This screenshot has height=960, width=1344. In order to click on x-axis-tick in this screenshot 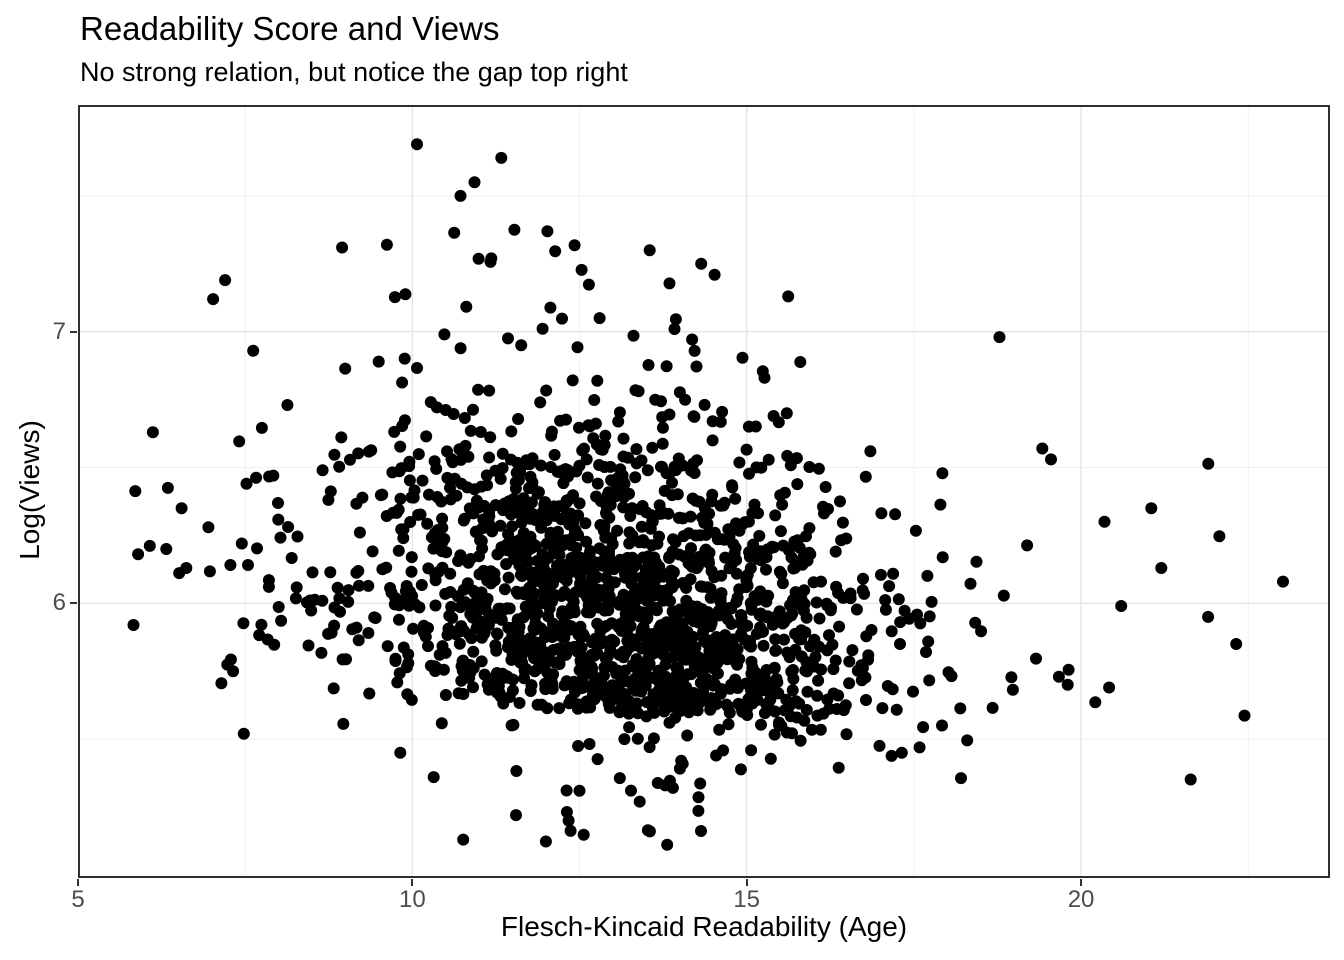, I will do `click(412, 882)`.